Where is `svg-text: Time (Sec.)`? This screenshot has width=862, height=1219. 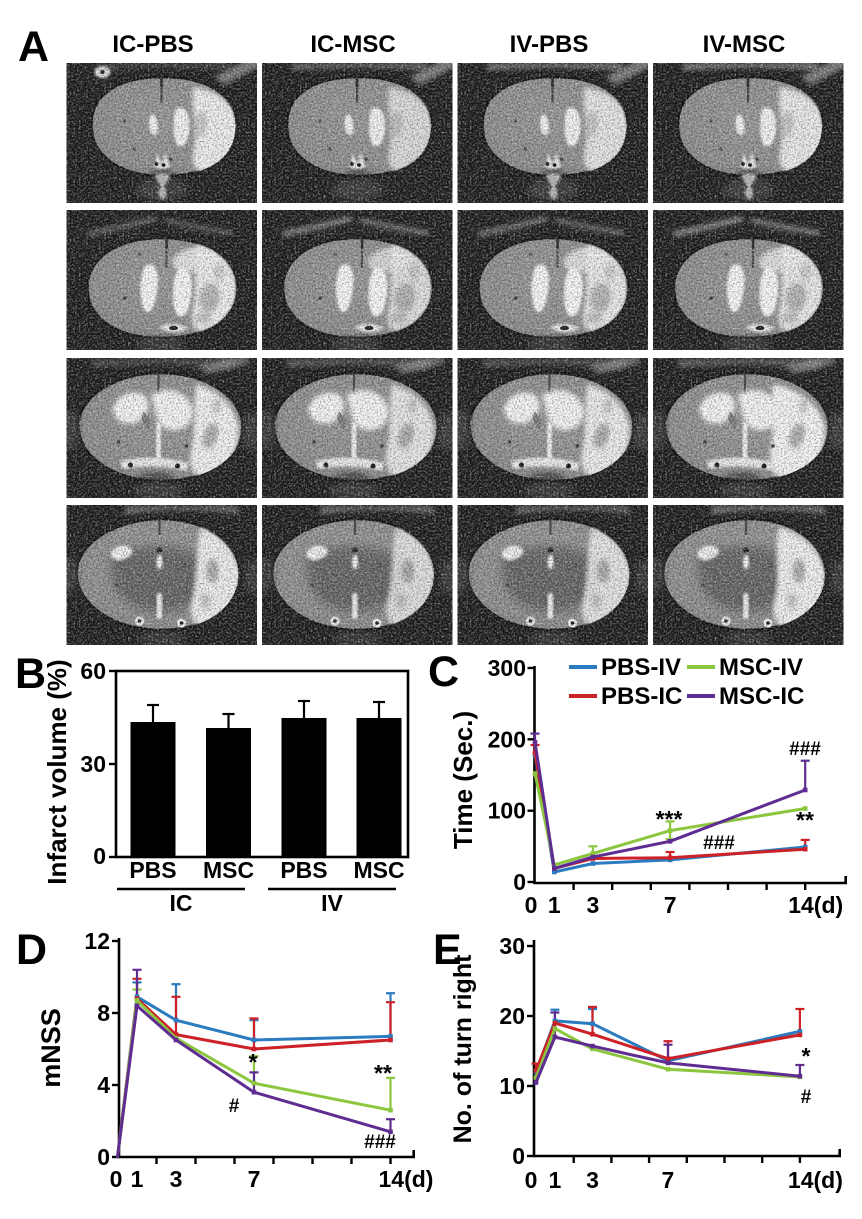 svg-text: Time (Sec.) is located at coordinates (463, 780).